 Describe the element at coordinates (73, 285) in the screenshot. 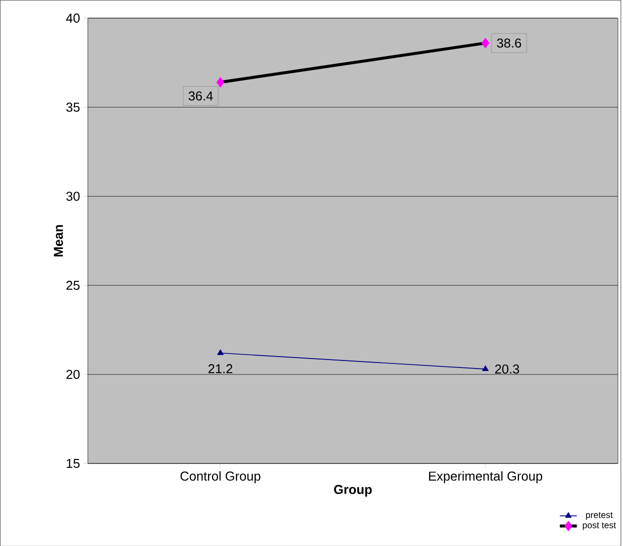

I see `y-tick-label: 25` at that location.